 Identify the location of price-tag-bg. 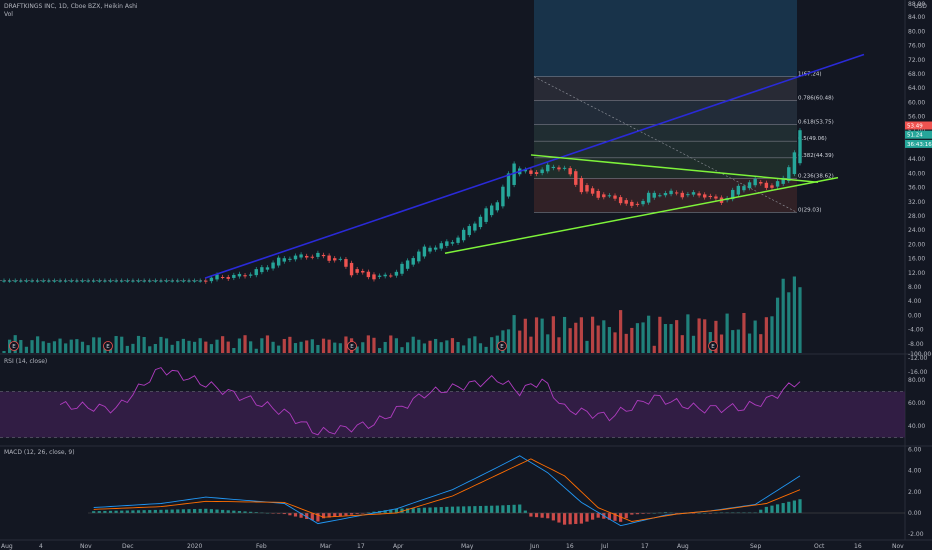
(918, 134).